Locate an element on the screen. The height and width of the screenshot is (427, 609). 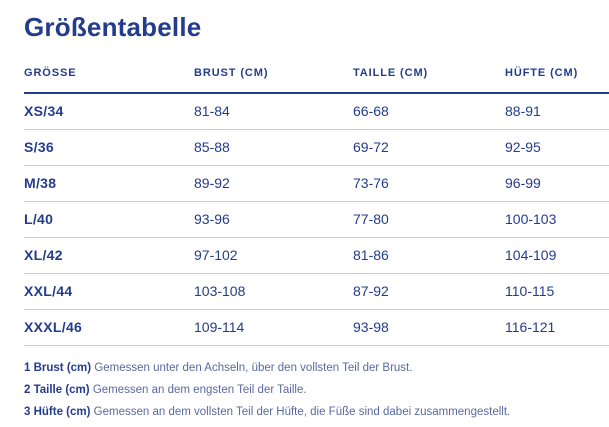
cell-huefte: 100-103 is located at coordinates (557, 219).